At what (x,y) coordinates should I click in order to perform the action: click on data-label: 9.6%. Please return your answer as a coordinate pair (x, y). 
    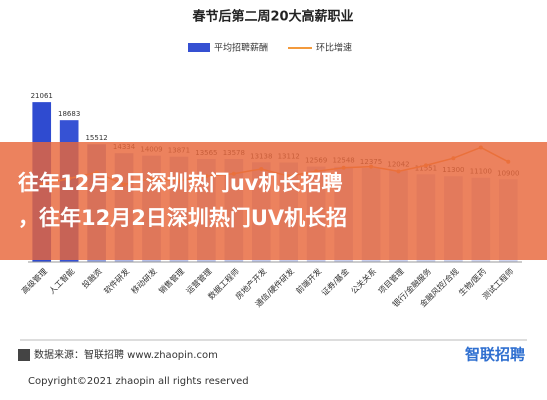
    Looking at the image, I should click on (481, 139).